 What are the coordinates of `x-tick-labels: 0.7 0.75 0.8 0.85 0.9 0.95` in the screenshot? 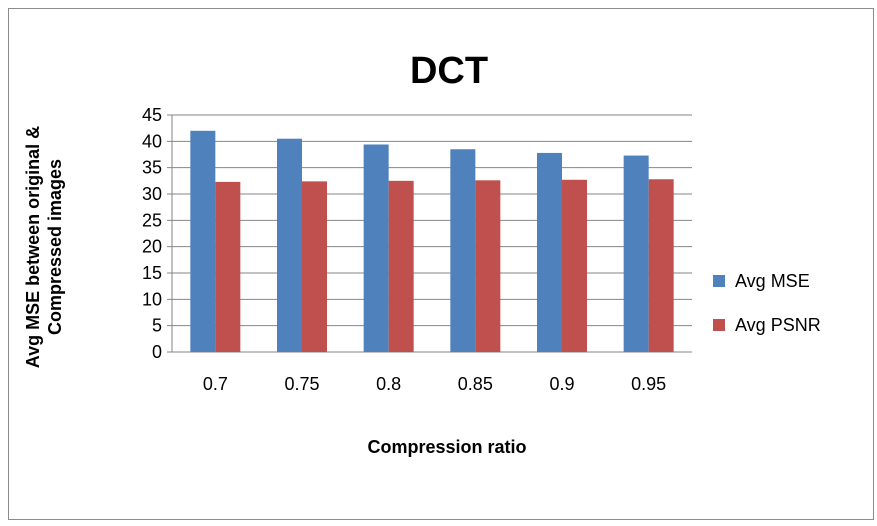 It's located at (434, 384).